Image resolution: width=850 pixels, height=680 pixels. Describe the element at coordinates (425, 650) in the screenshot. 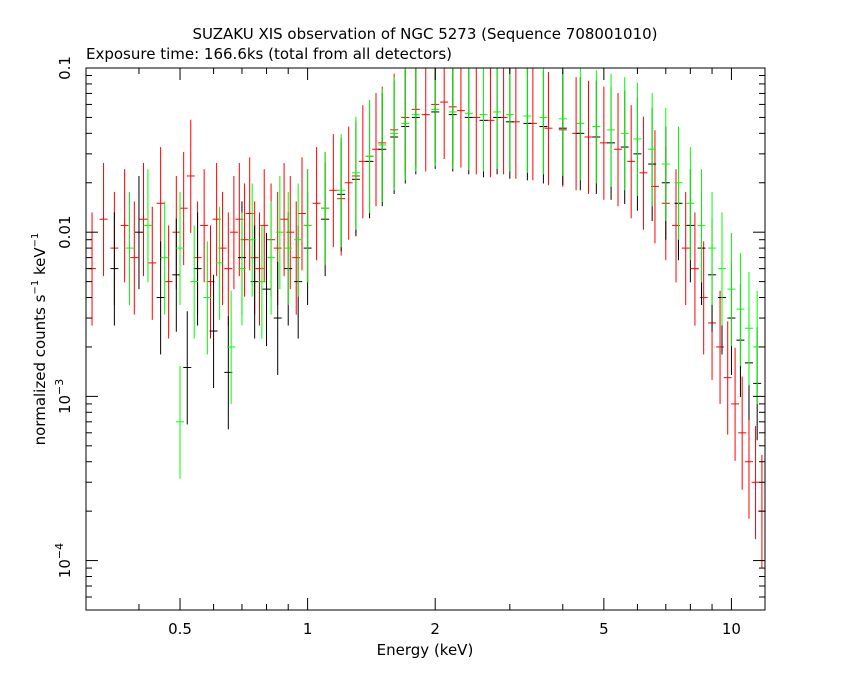

I see `x-axis-label: Energy (keV)` at that location.